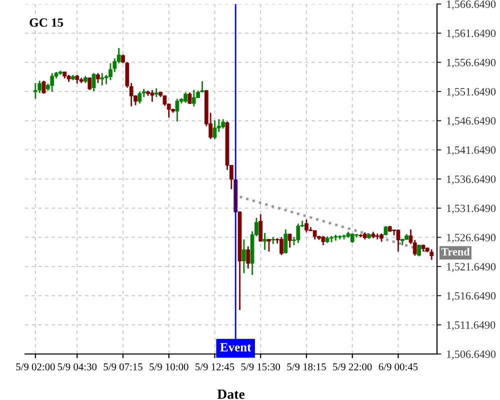 The width and height of the screenshot is (500, 400). What do you see at coordinates (471, 180) in the screenshot?
I see `y-tick-label: 1,536.6490` at bounding box center [471, 180].